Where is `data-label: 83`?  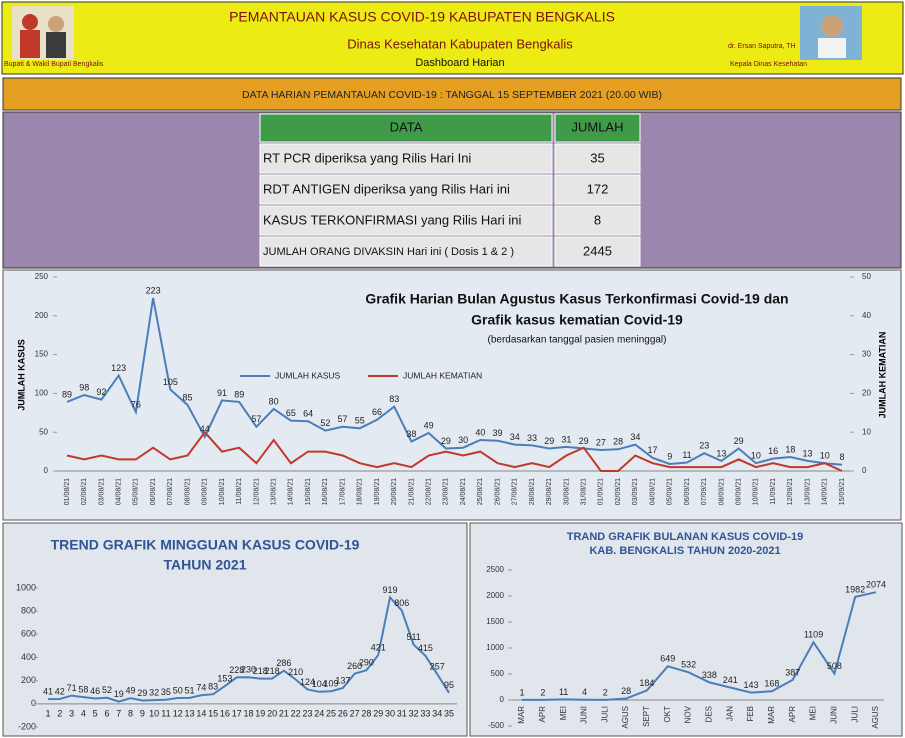 data-label: 83 is located at coordinates (213, 687).